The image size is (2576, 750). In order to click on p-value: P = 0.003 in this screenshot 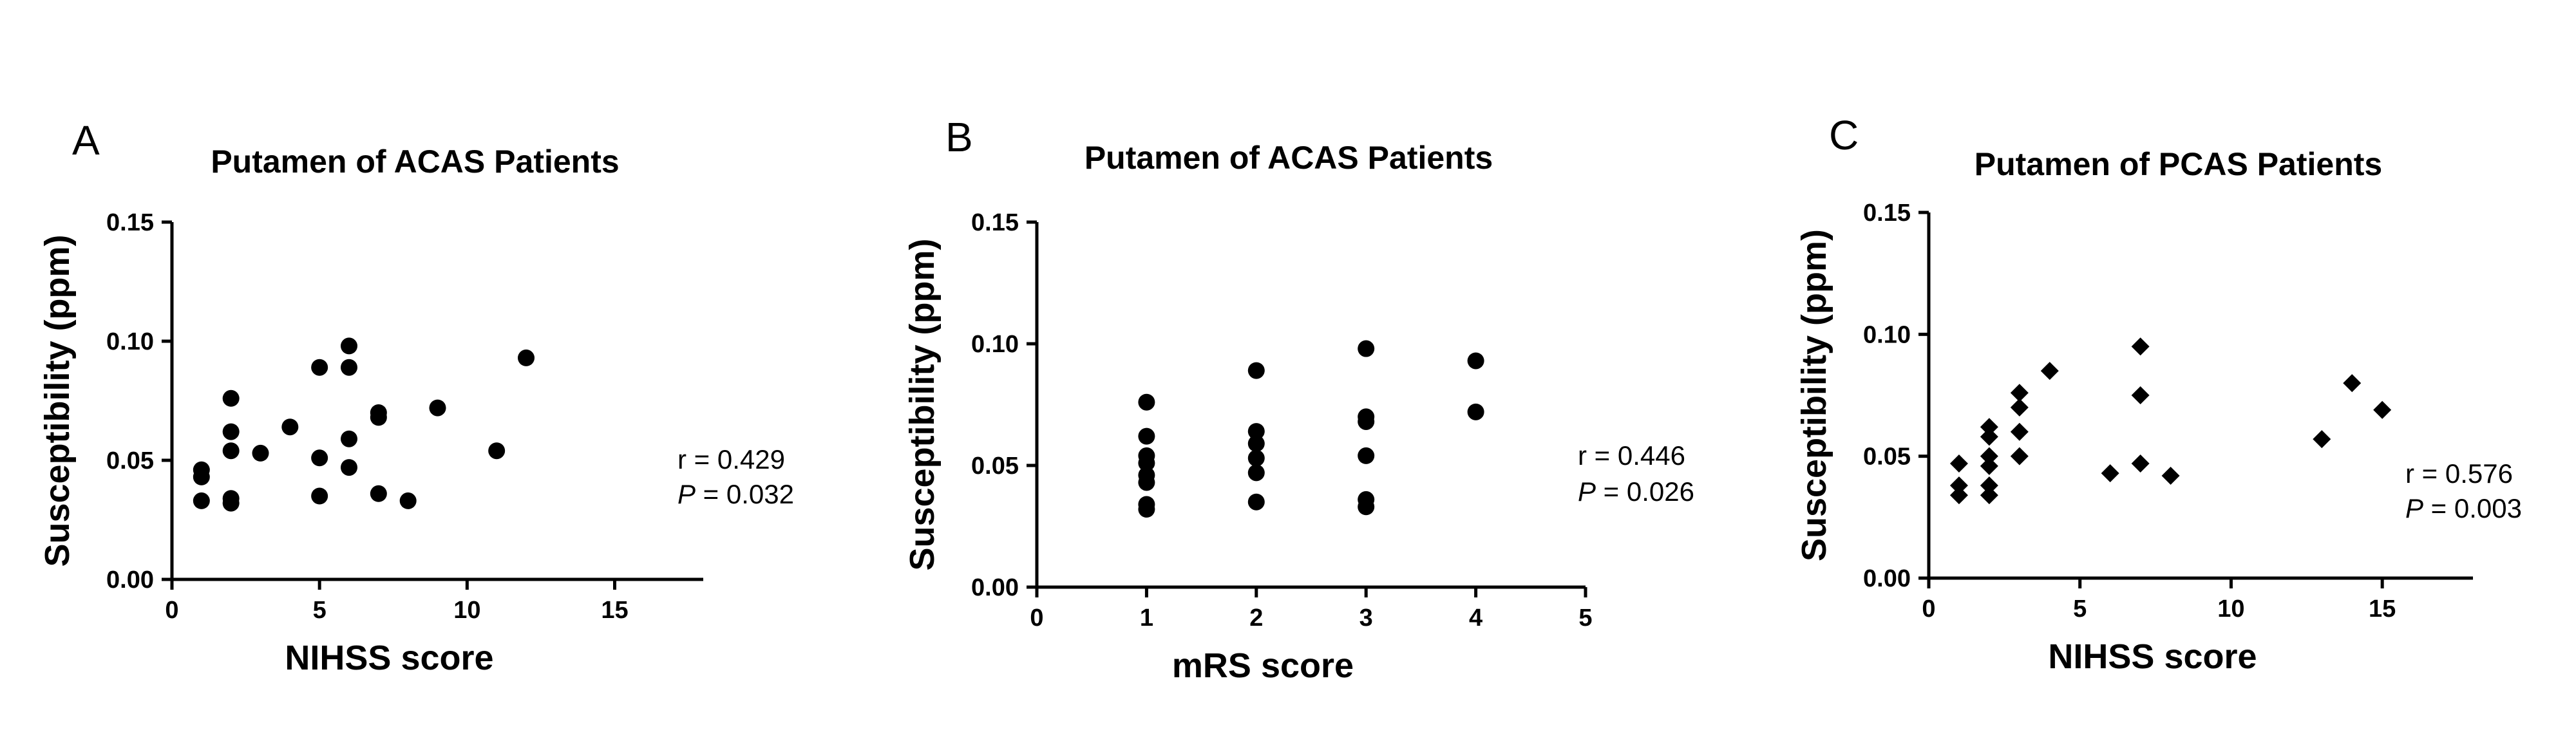, I will do `click(2463, 508)`.